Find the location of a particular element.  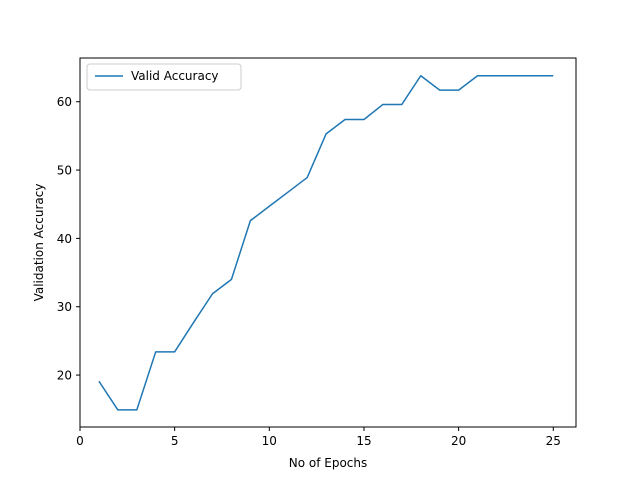

x-tick-label: 15 is located at coordinates (363, 441).